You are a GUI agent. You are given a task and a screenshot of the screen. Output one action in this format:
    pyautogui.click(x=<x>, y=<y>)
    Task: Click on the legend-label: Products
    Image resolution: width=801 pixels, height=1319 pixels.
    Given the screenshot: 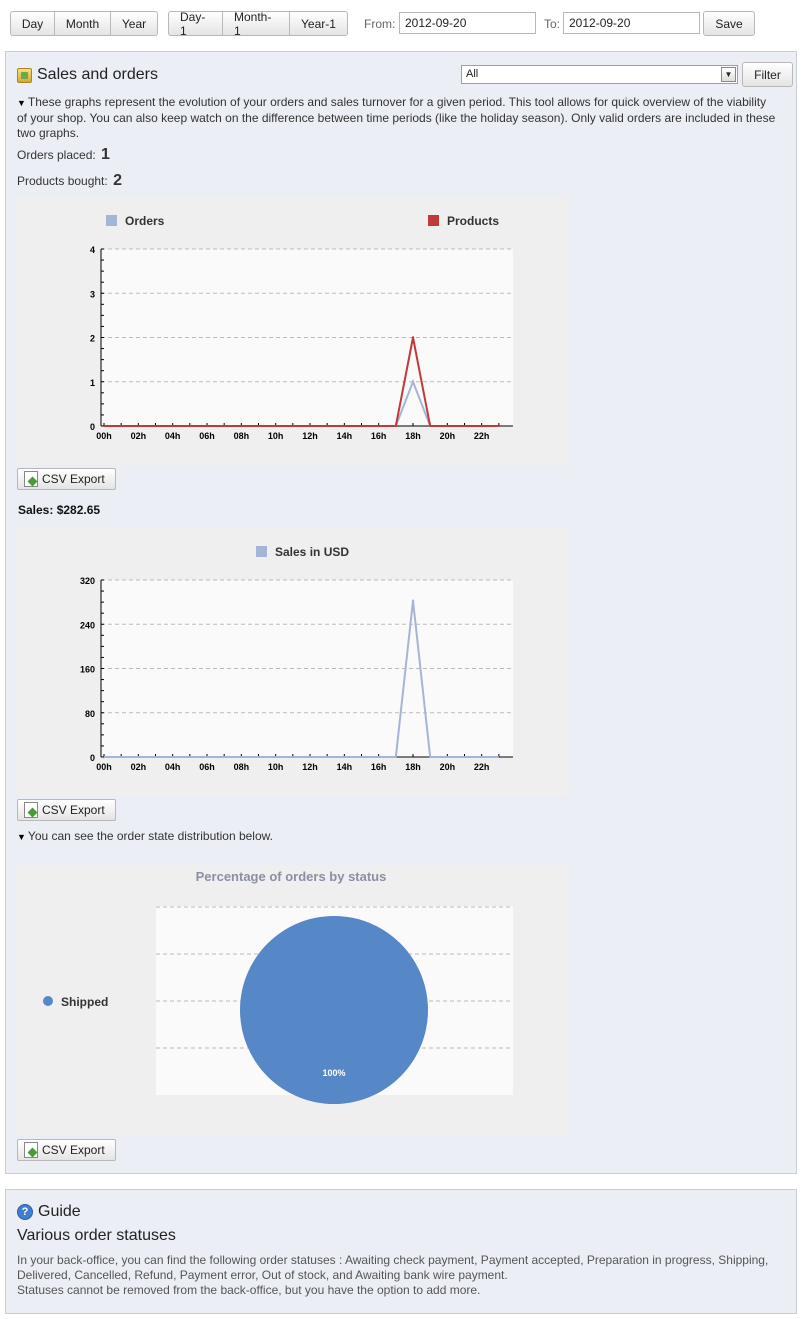 What is the action you would take?
    pyautogui.click(x=473, y=221)
    